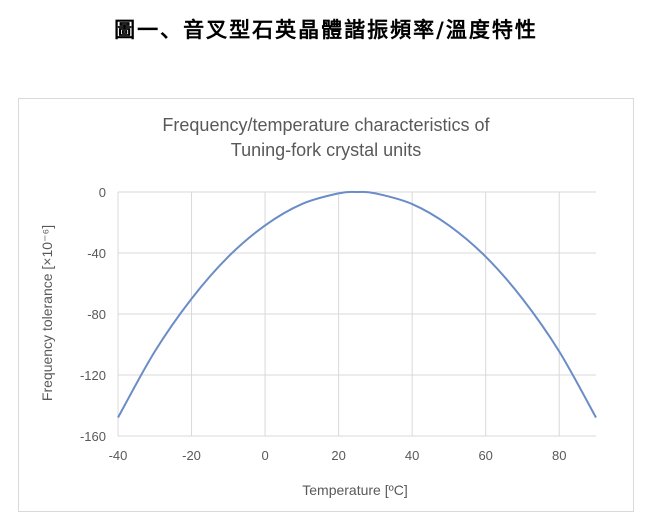  Describe the element at coordinates (102, 192) in the screenshot. I see `y-tick-label-0: 0` at that location.